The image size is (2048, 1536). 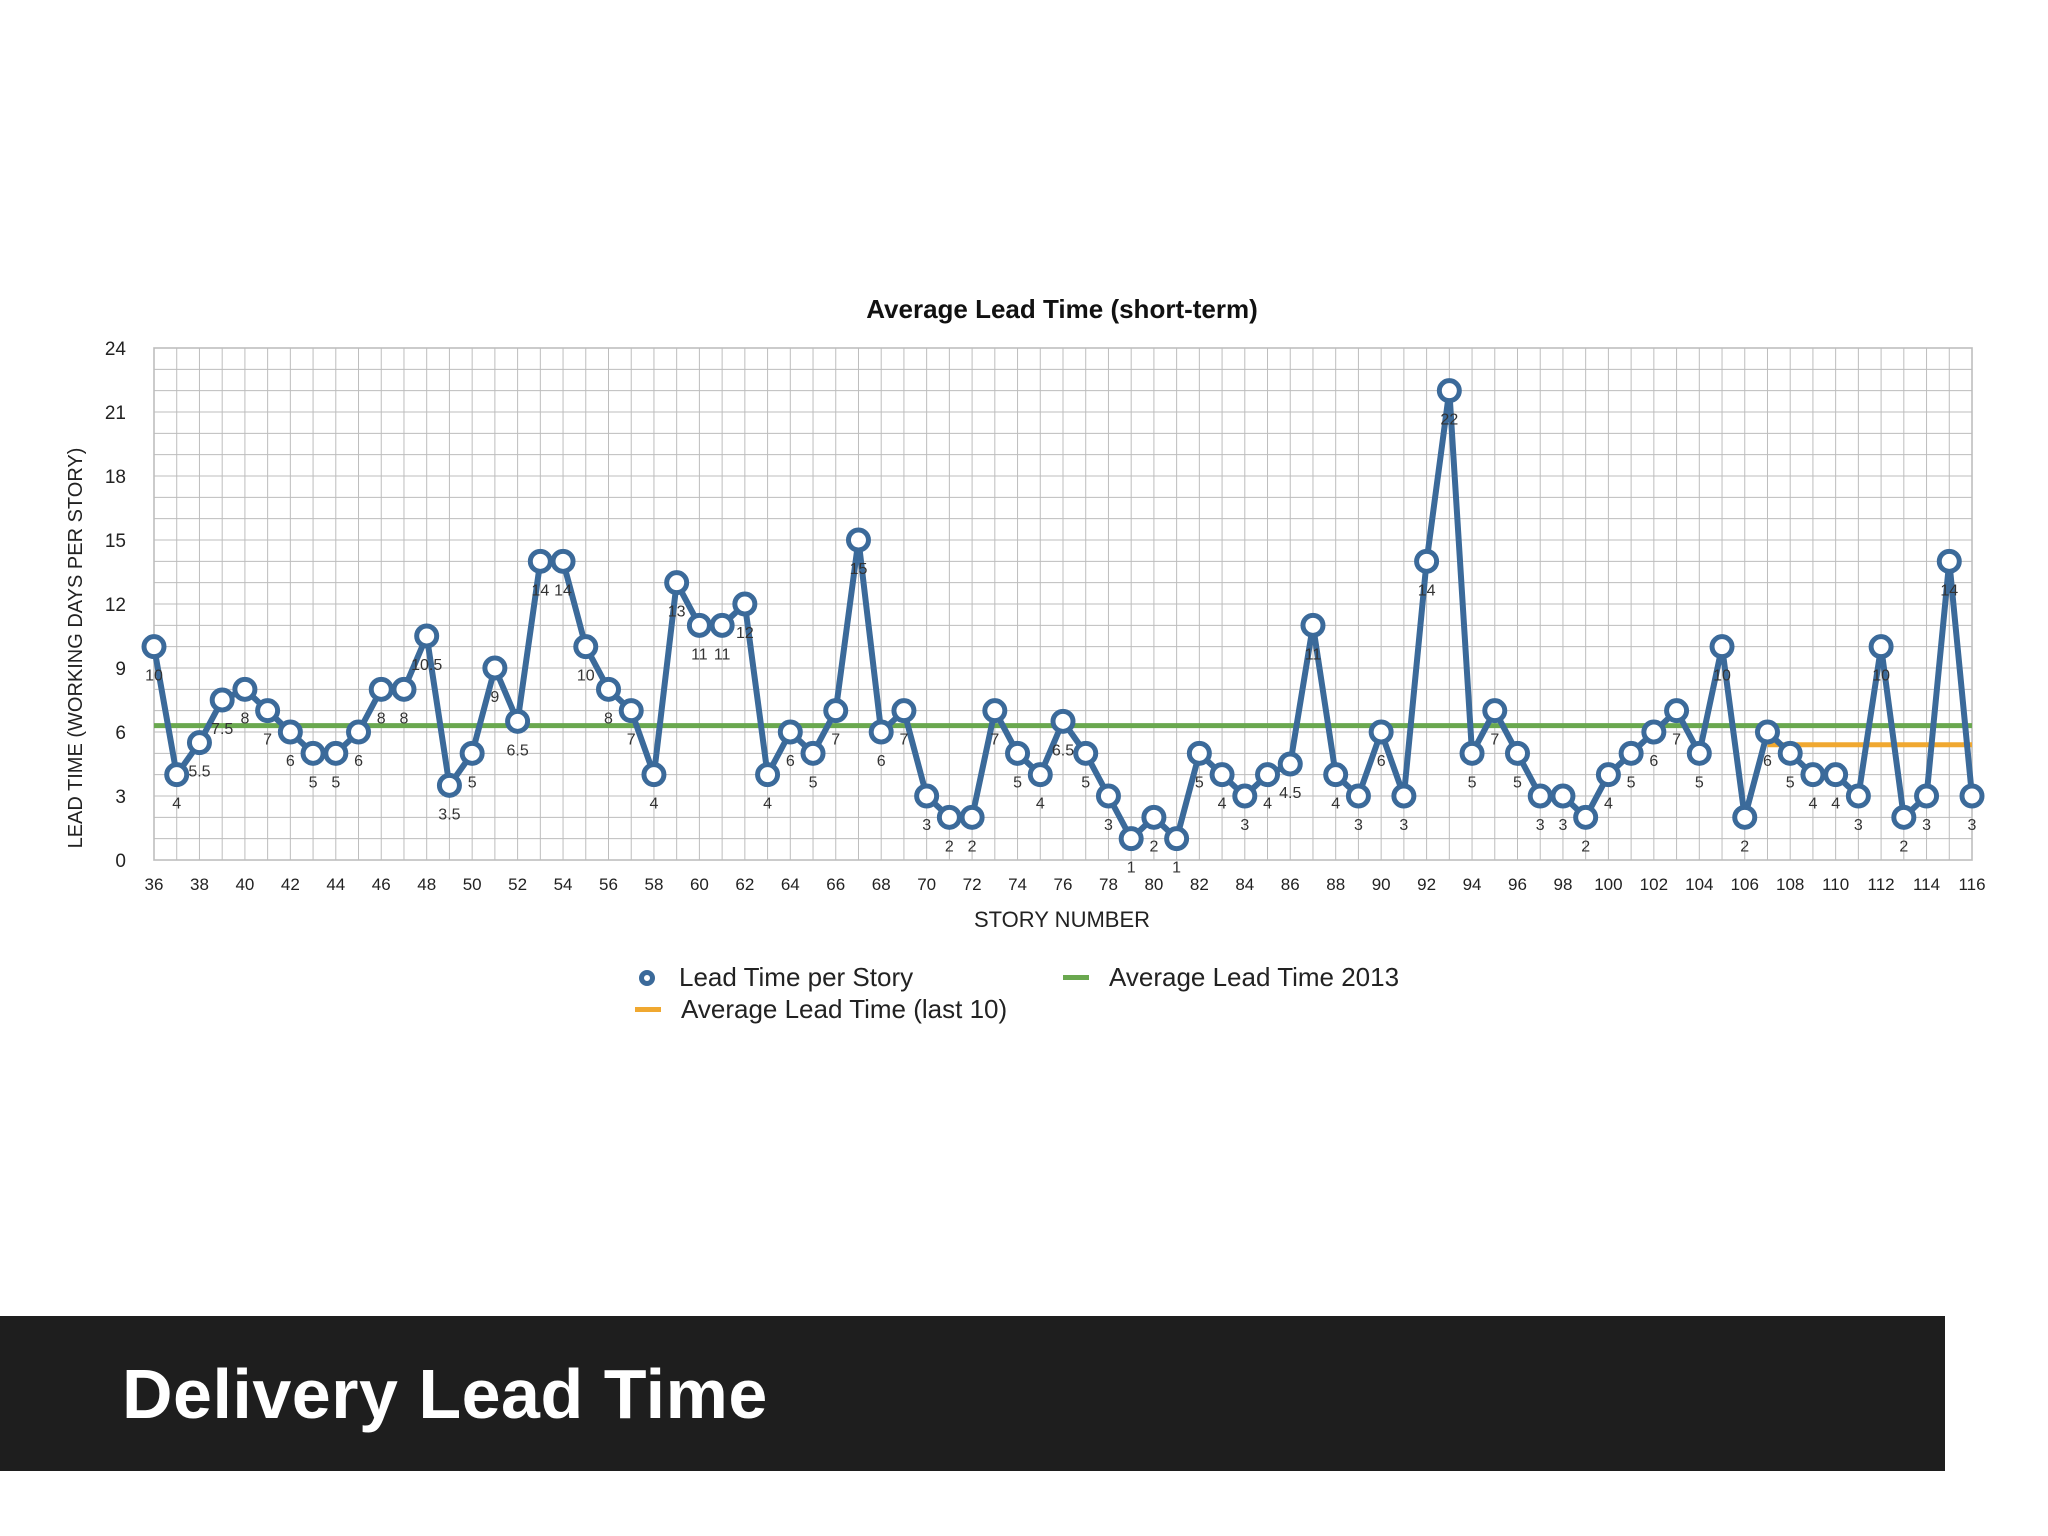 I want to click on x-tick-label: 48, so click(x=426, y=884).